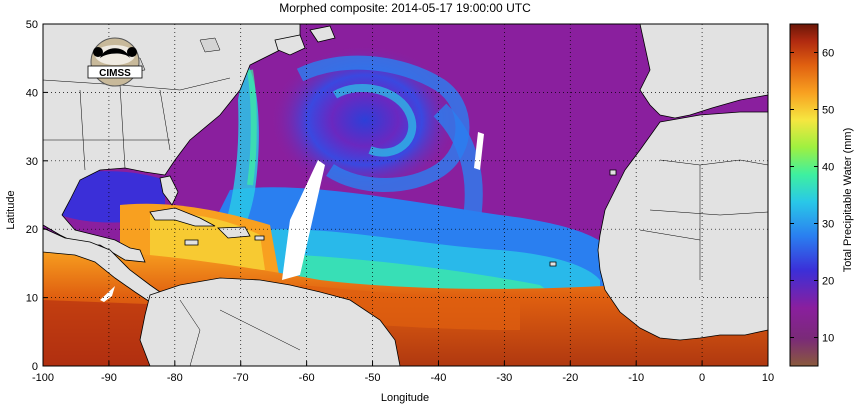 The height and width of the screenshot is (405, 857). What do you see at coordinates (828, 225) in the screenshot?
I see `colorbar-tick-label: 30` at bounding box center [828, 225].